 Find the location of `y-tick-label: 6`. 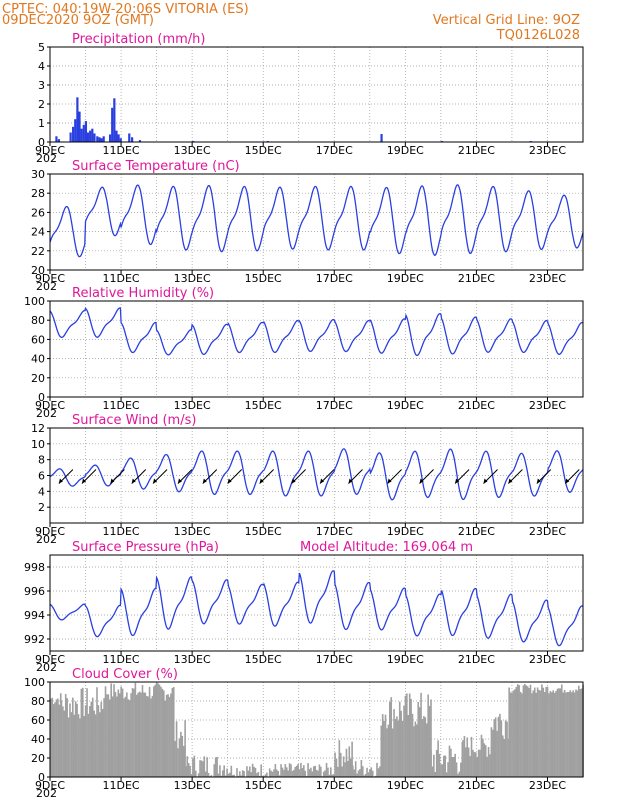

y-tick-label: 6 is located at coordinates (41, 476).